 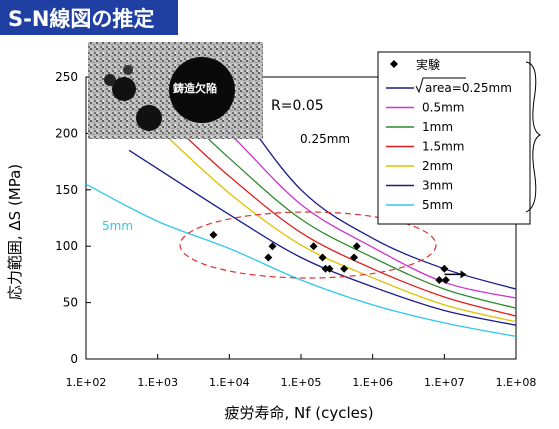 I want to click on data-highlight-ellipse, so click(x=308, y=245).